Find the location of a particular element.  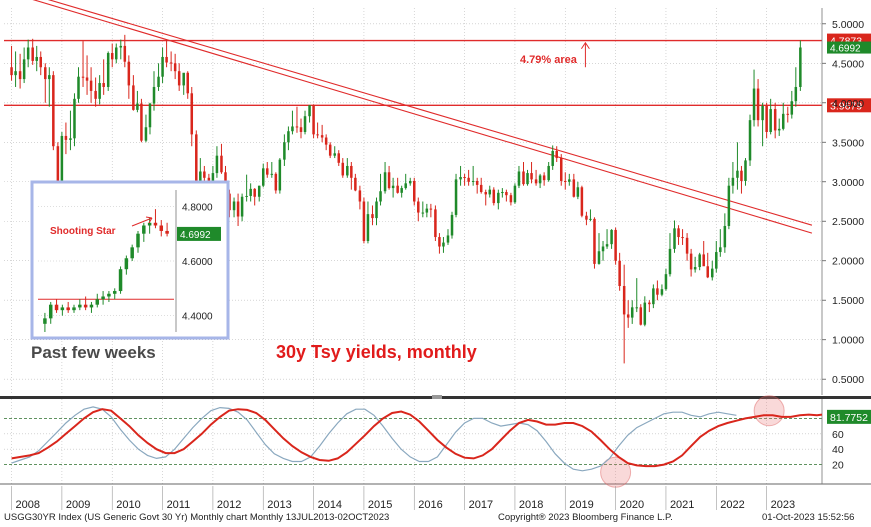

year-tick-label: 2023 is located at coordinates (783, 505).